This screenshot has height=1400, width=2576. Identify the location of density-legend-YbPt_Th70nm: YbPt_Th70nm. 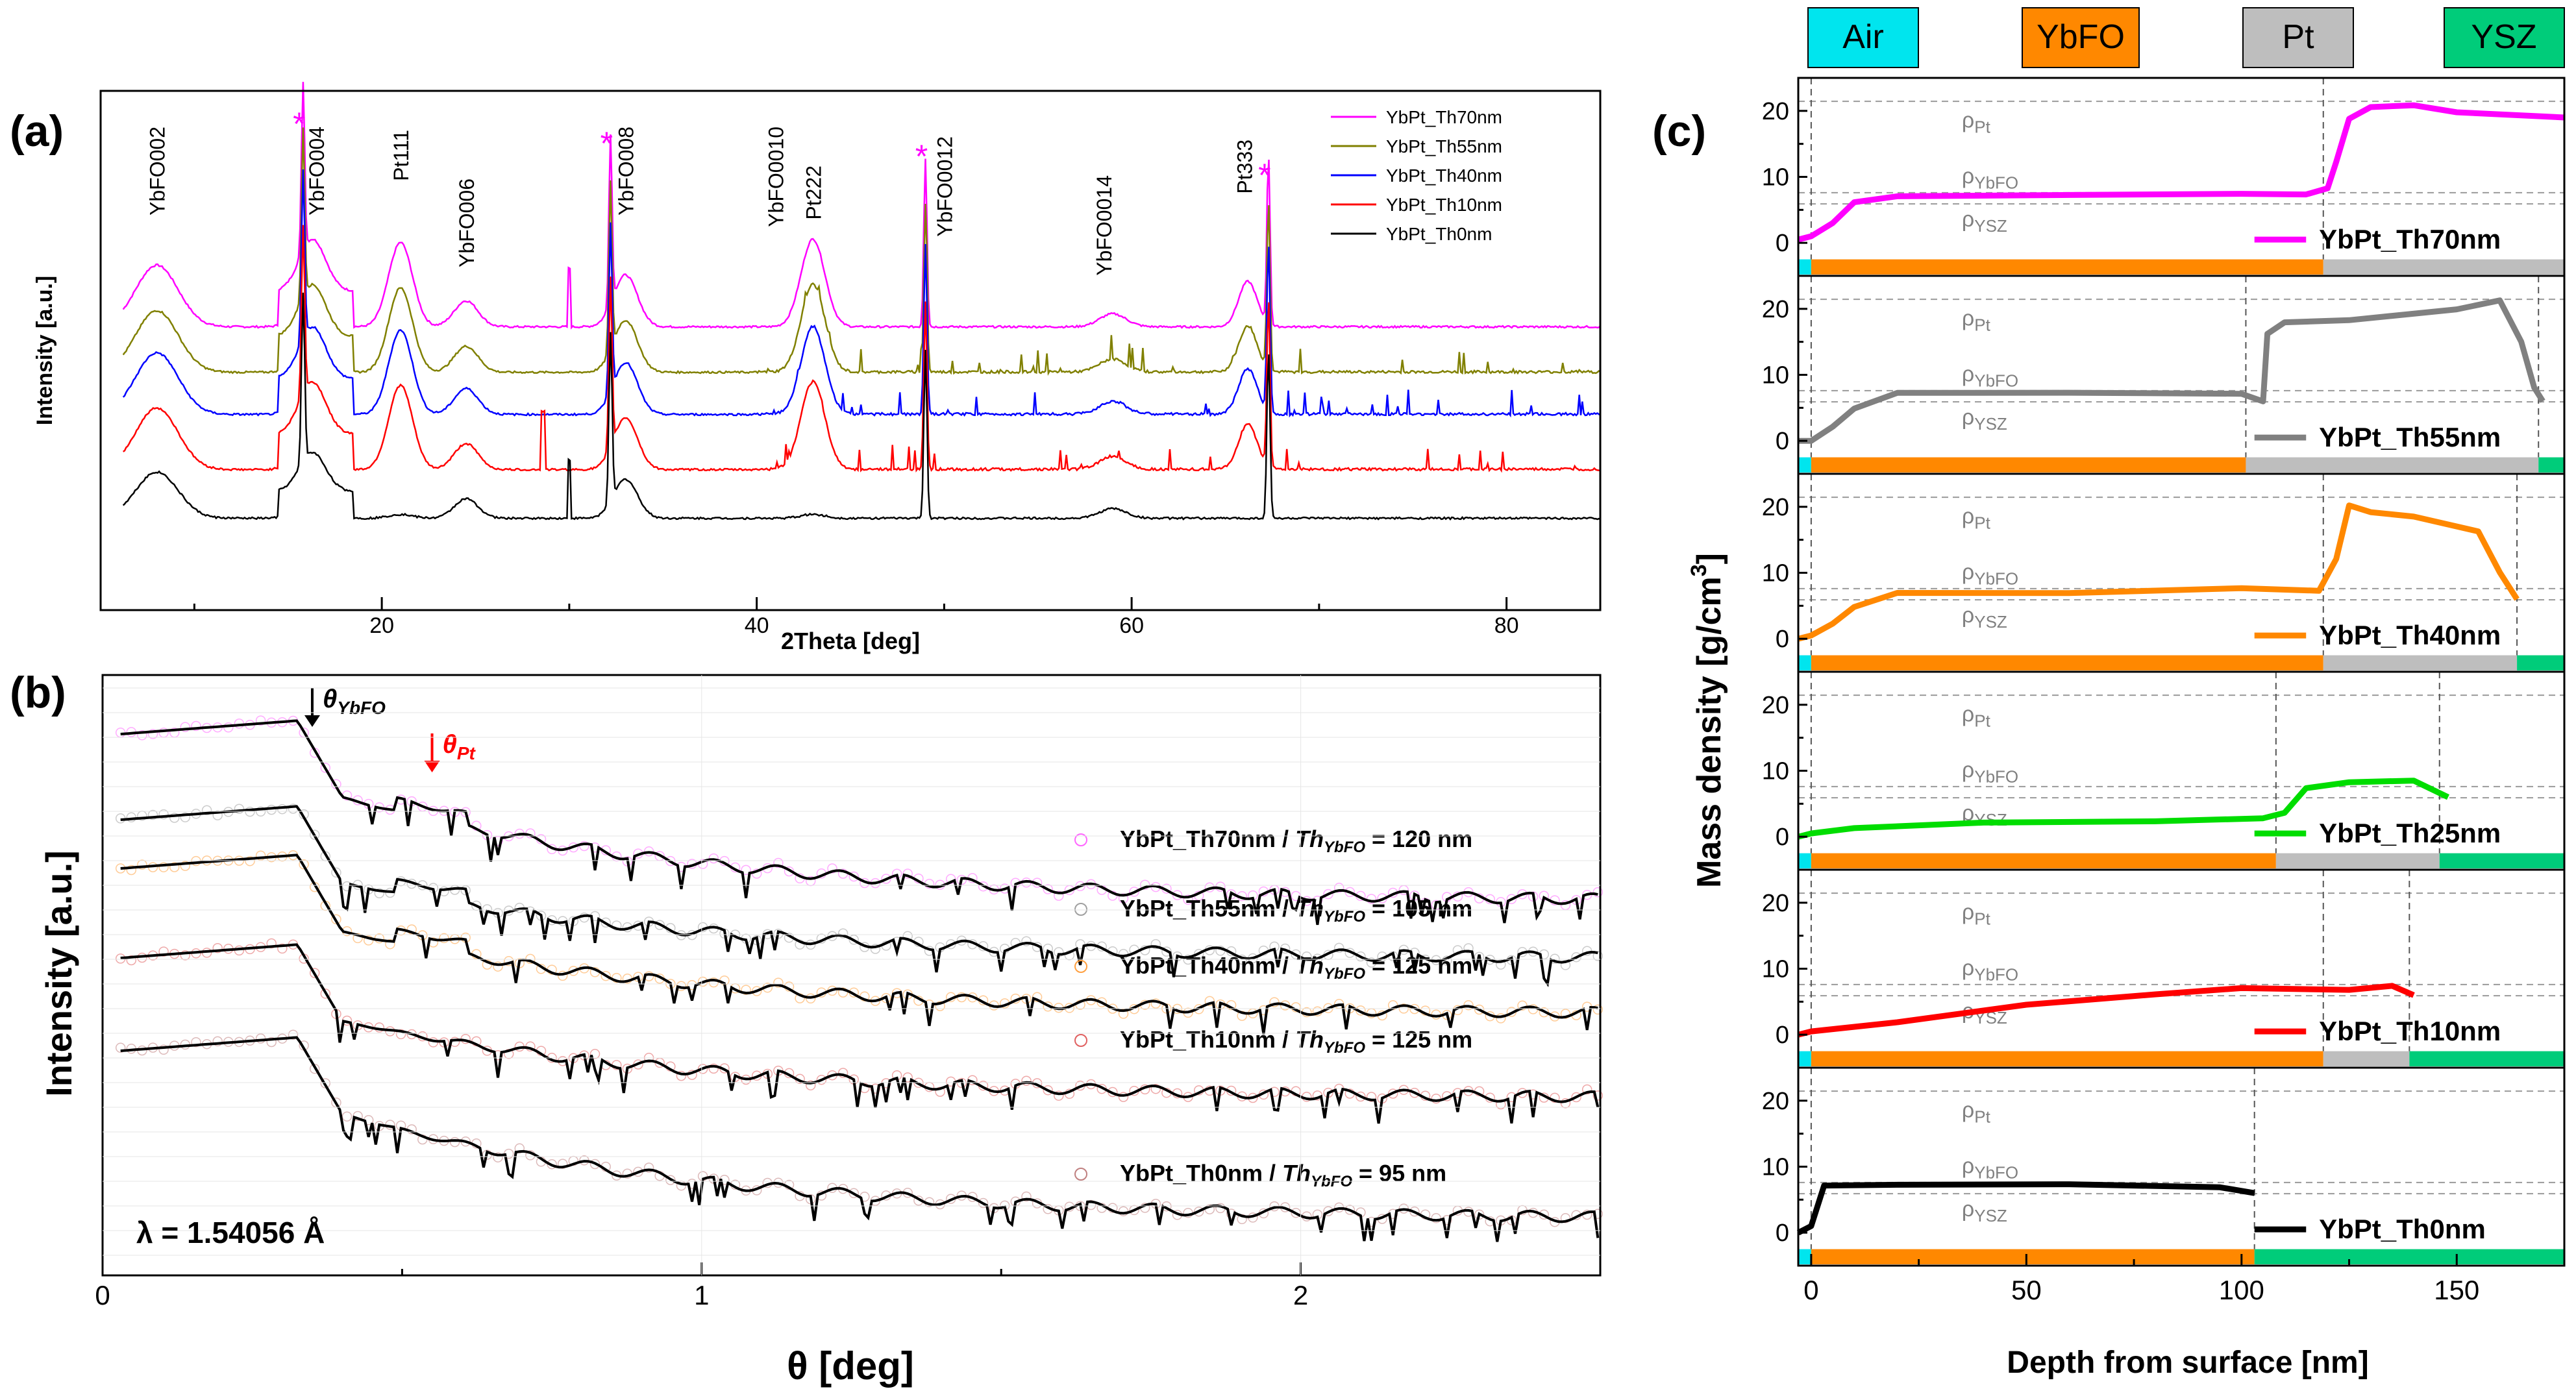
(2410, 239).